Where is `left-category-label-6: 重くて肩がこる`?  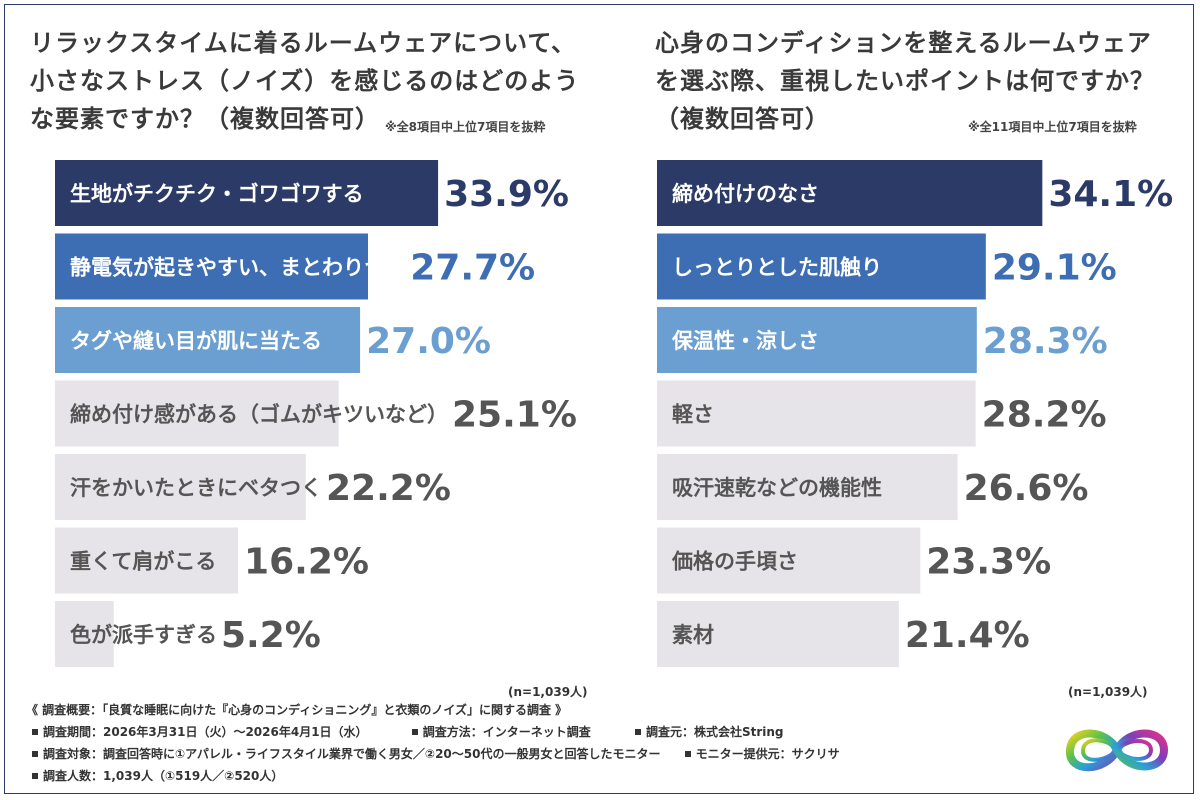 left-category-label-6: 重くて肩がこる is located at coordinates (143, 562).